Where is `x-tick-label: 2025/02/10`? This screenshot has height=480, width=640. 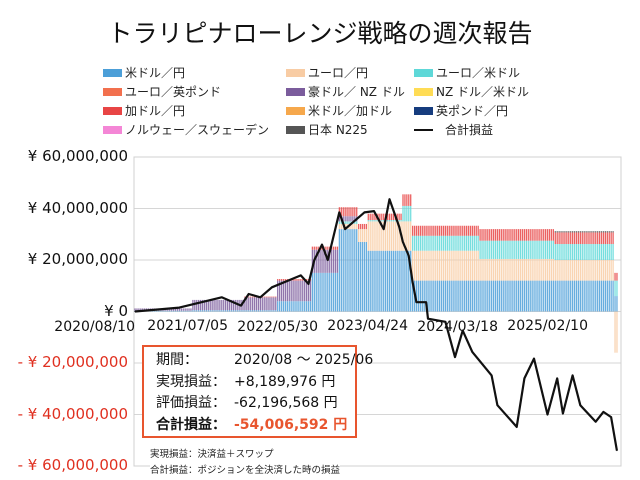
x-tick-label: 2025/02/10 is located at coordinates (547, 326).